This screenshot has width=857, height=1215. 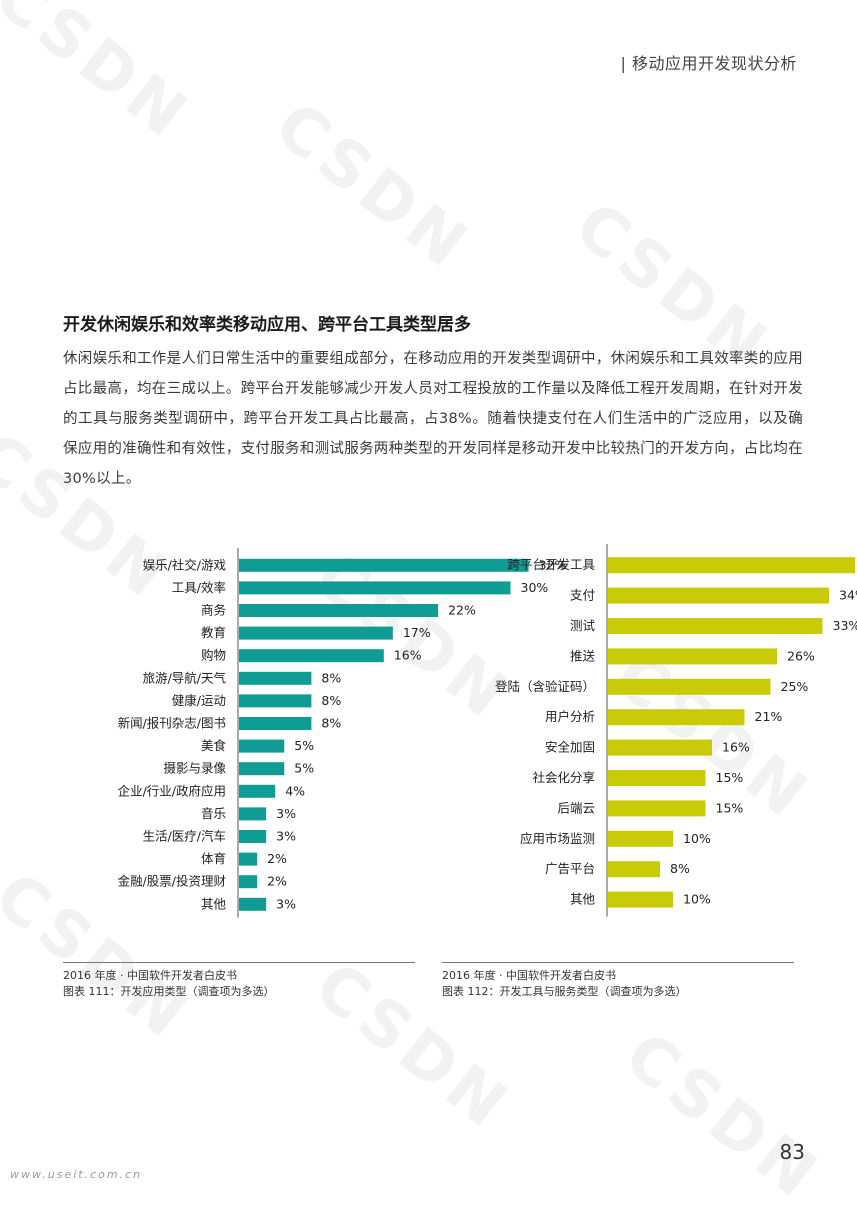 What do you see at coordinates (848, 595) in the screenshot?
I see `value-label: 34%` at bounding box center [848, 595].